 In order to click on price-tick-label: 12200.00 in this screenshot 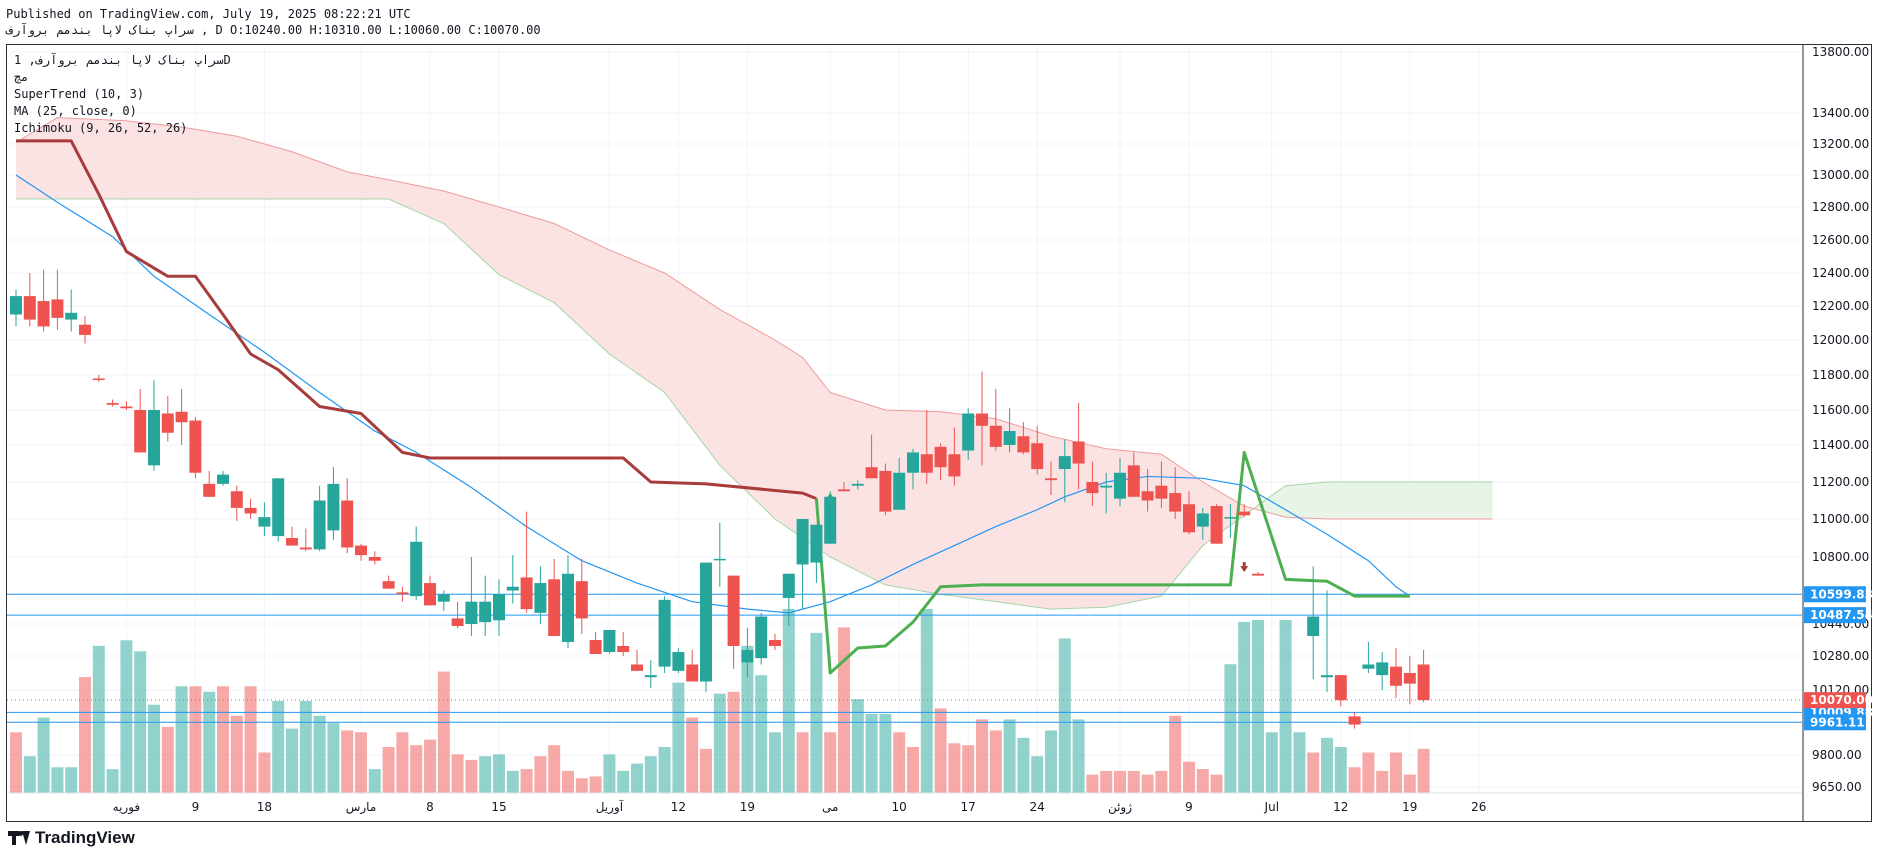, I will do `click(1840, 306)`.